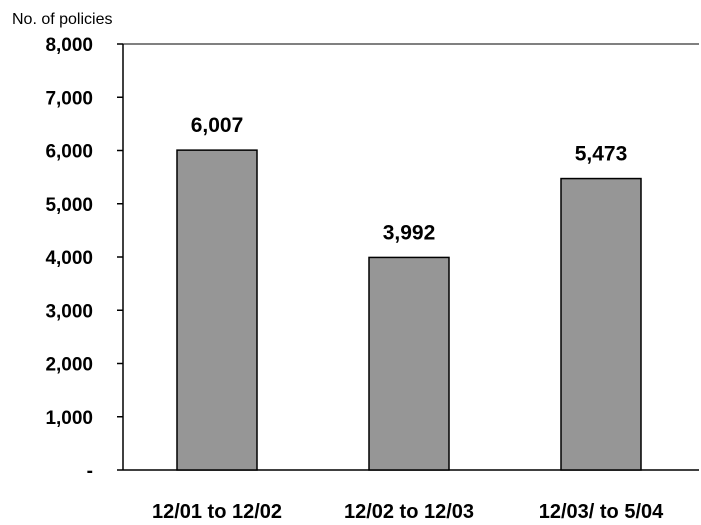  Describe the element at coordinates (217, 512) in the screenshot. I see `x-category-label: 12/01 to 12/02` at that location.